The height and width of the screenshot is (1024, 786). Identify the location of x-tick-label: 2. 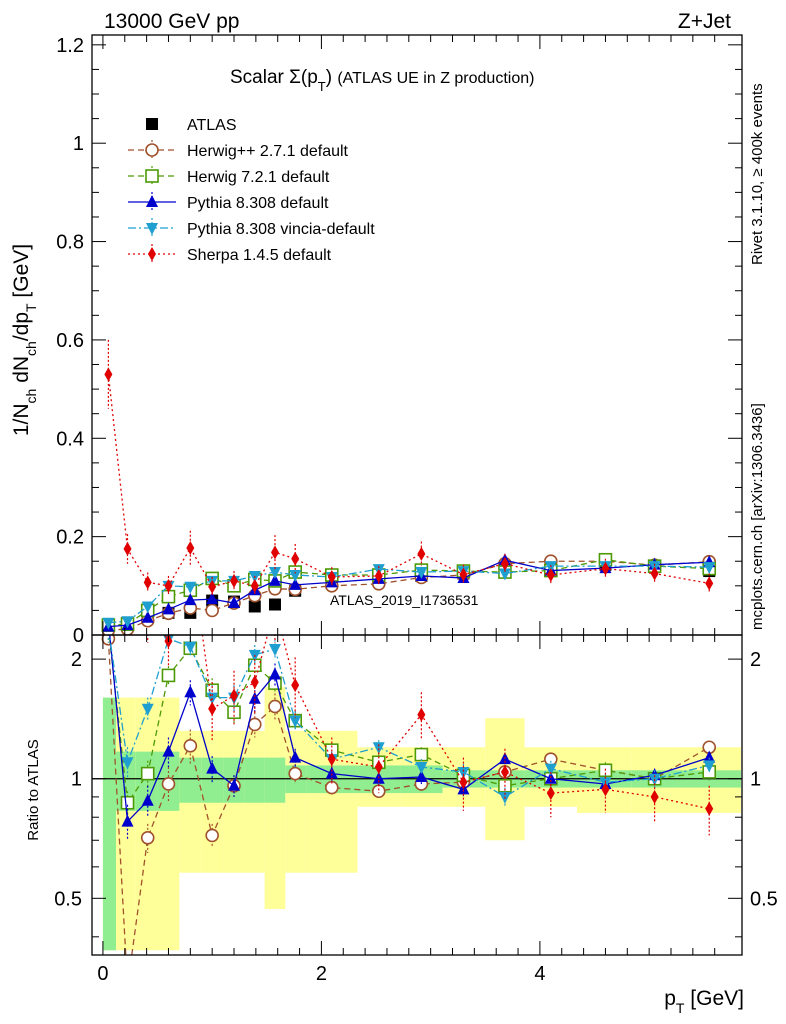
(321, 974).